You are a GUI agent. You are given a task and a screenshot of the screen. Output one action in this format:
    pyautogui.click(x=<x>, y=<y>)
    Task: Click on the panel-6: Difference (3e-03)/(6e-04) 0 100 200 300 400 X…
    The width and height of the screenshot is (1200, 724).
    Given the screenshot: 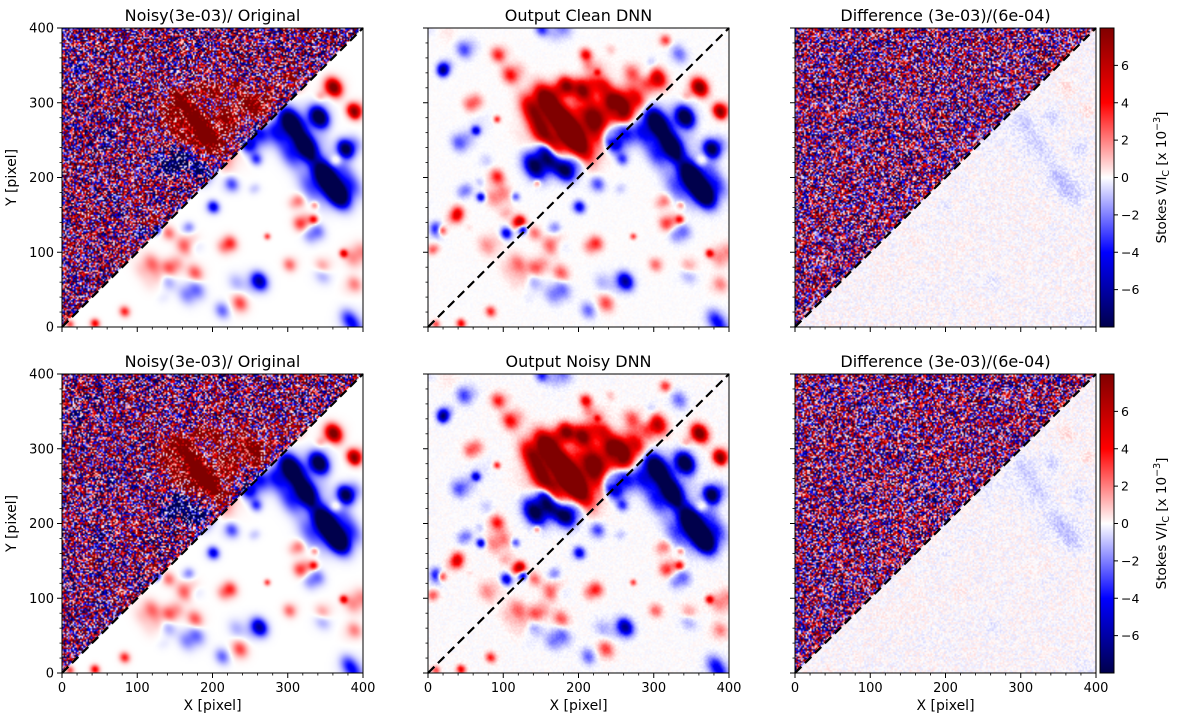 What is the action you would take?
    pyautogui.click(x=949, y=533)
    